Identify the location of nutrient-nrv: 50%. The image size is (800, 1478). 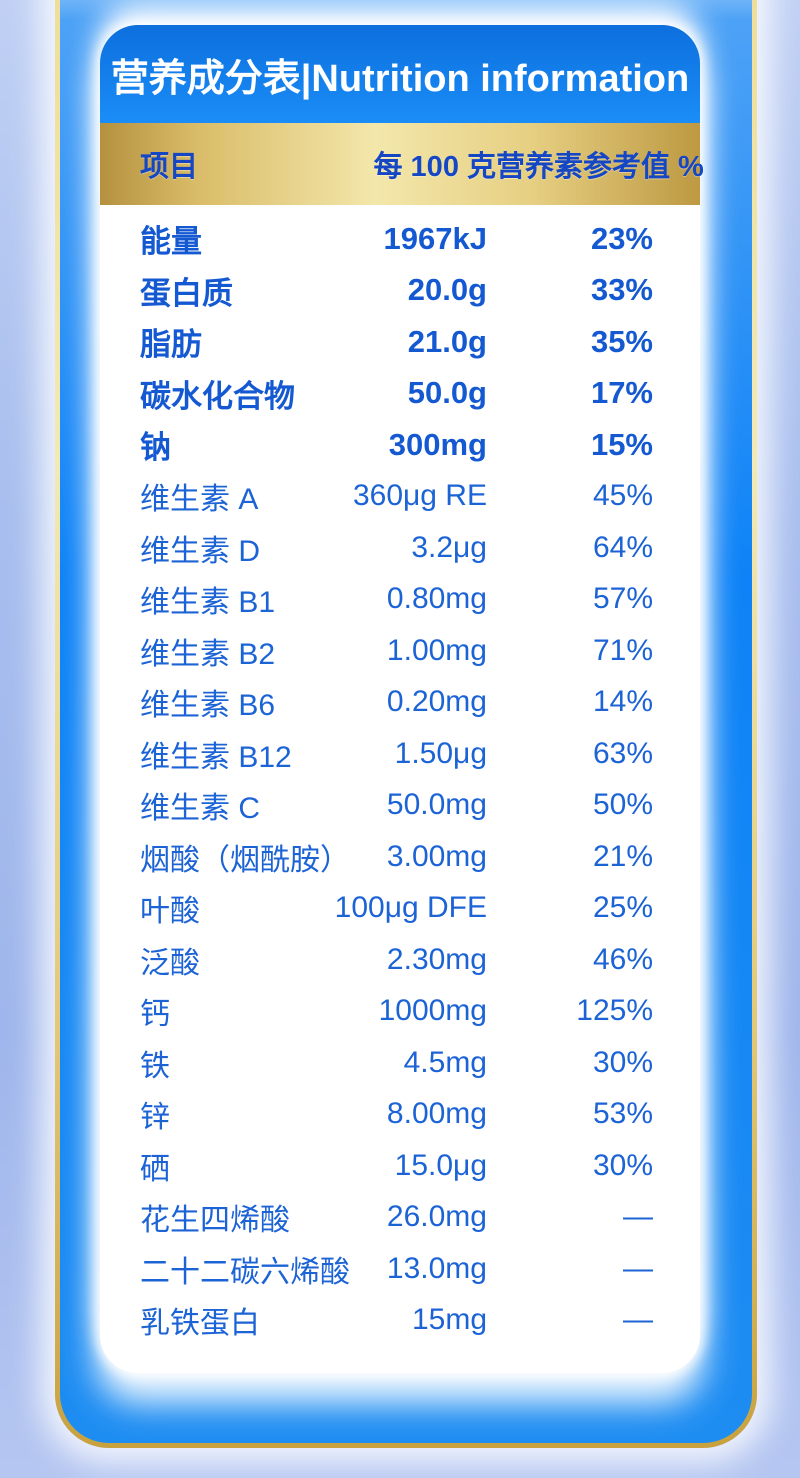
(622, 805).